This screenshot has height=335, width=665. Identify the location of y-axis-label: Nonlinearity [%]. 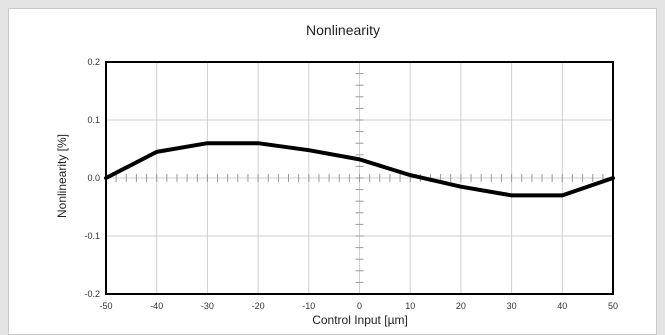
(62, 176).